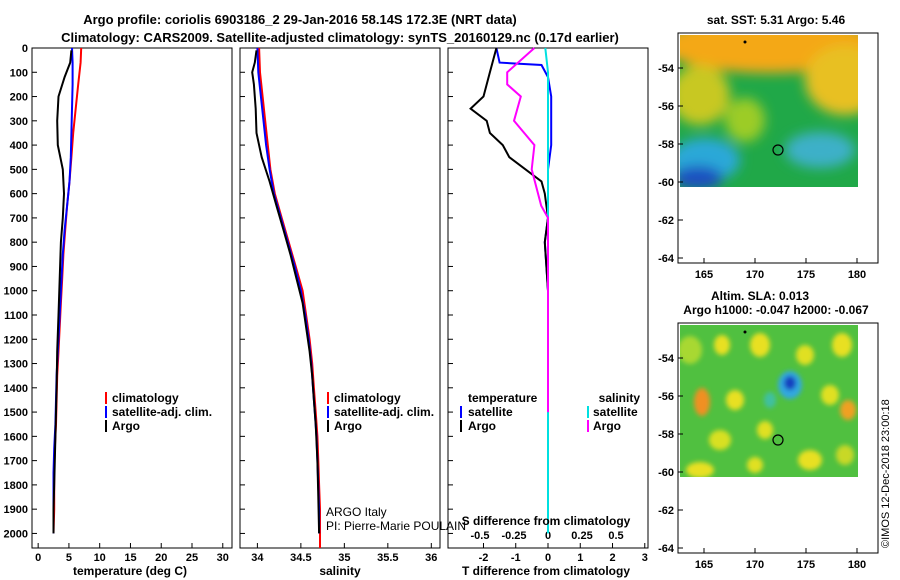 Image resolution: width=900 pixels, height=580 pixels. I want to click on x-tick-label: 35, so click(344, 558).